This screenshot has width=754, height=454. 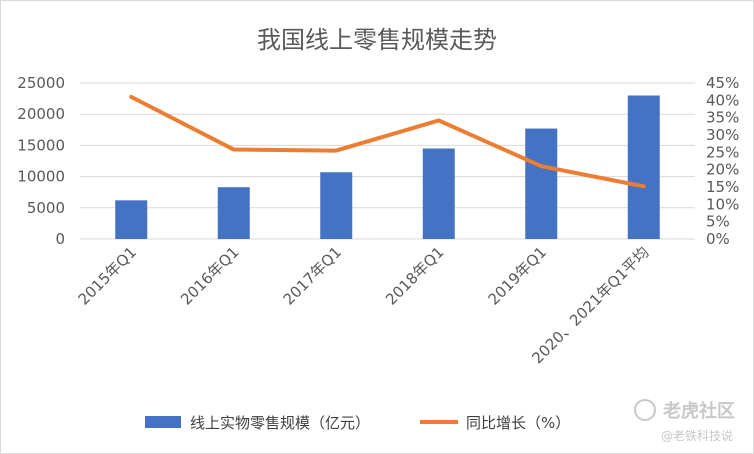 What do you see at coordinates (722, 100) in the screenshot?
I see `y-right-tick-label: 40%` at bounding box center [722, 100].